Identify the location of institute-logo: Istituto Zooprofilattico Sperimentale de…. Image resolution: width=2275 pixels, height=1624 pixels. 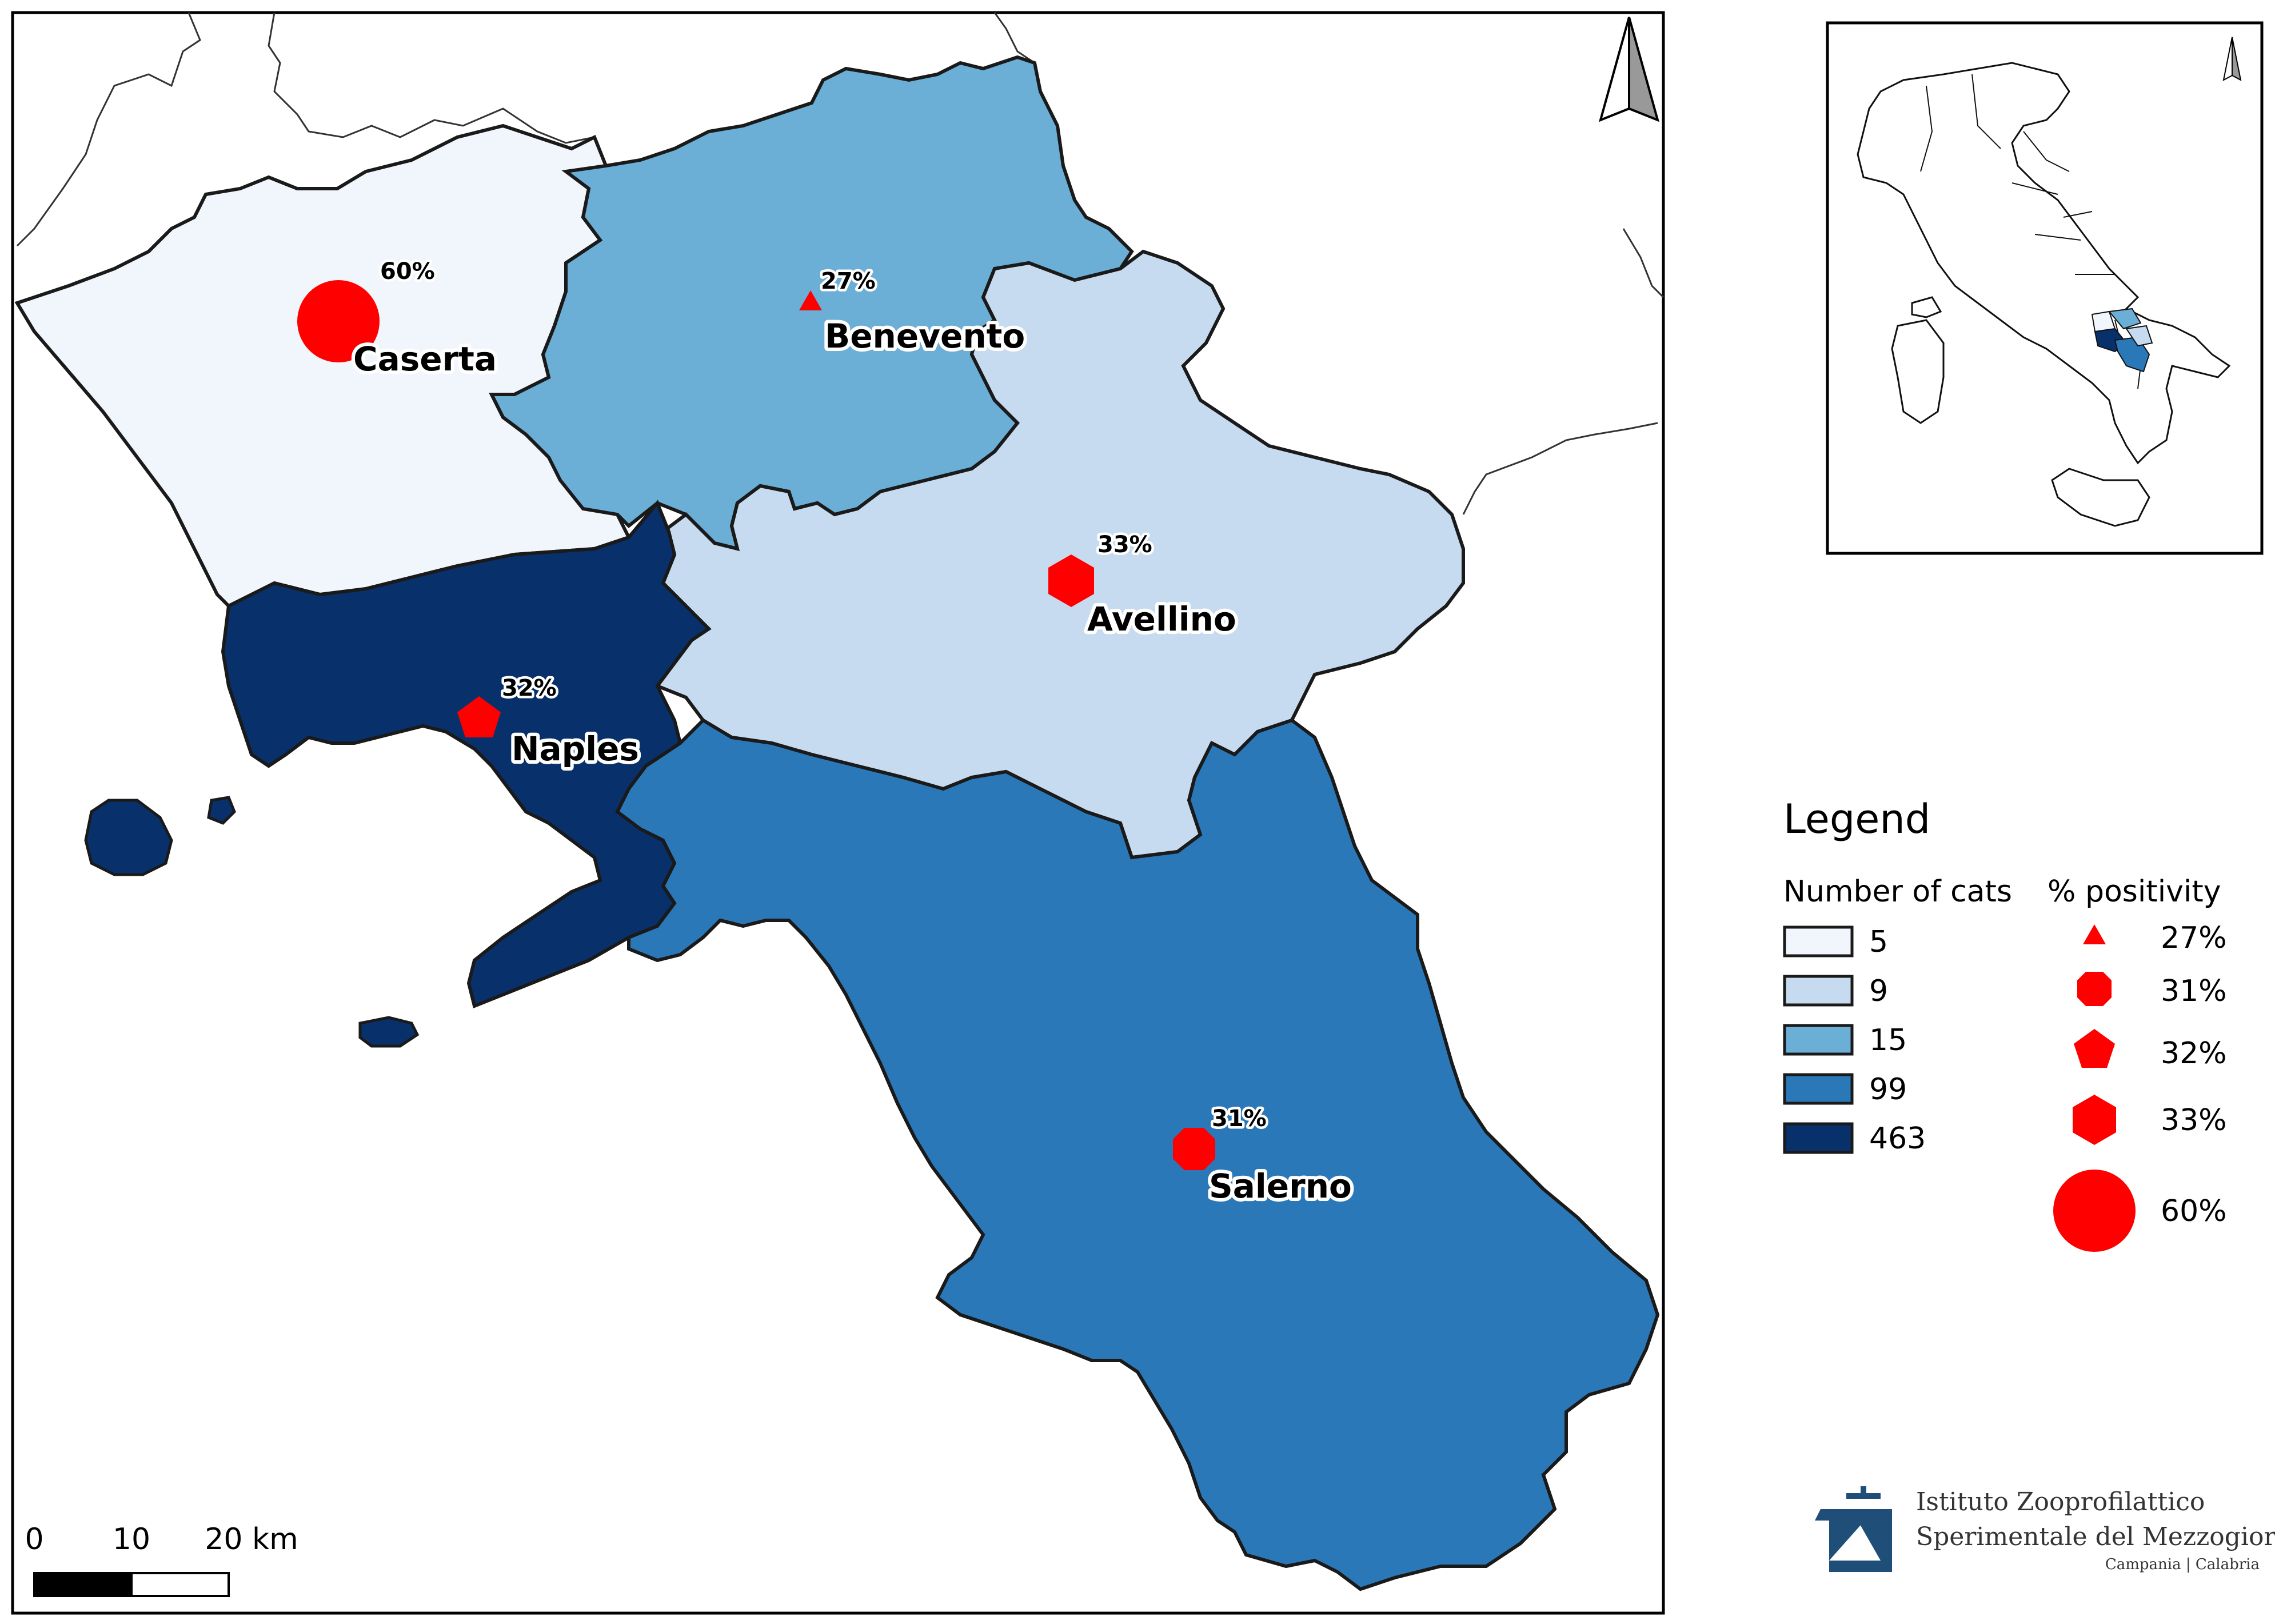
(2045, 1530).